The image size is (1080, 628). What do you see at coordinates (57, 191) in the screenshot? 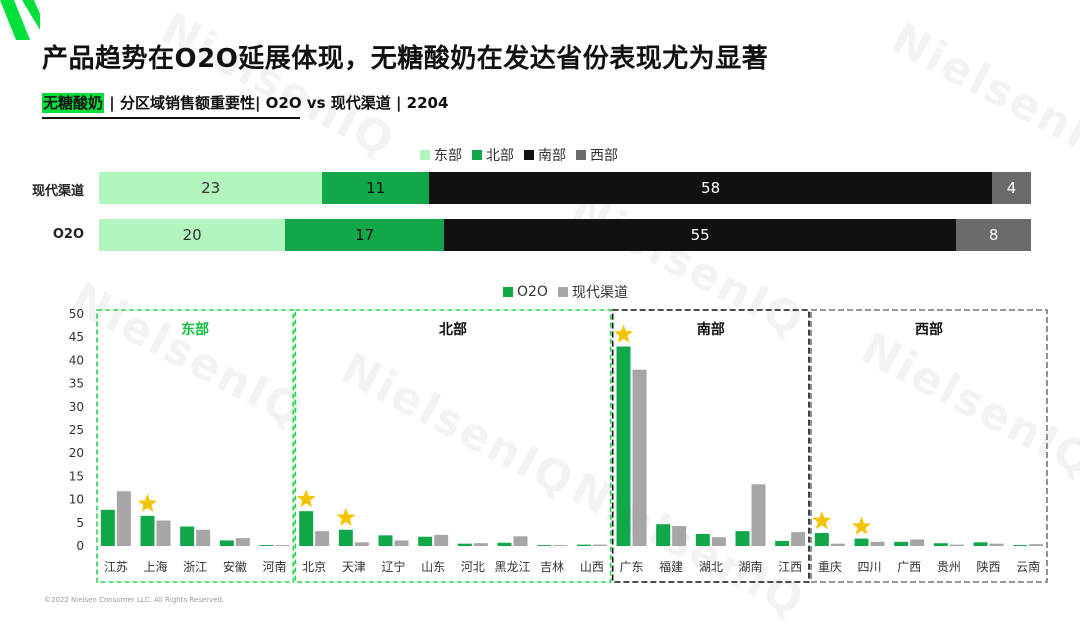
I see `row-label-modern: 现代渠道` at bounding box center [57, 191].